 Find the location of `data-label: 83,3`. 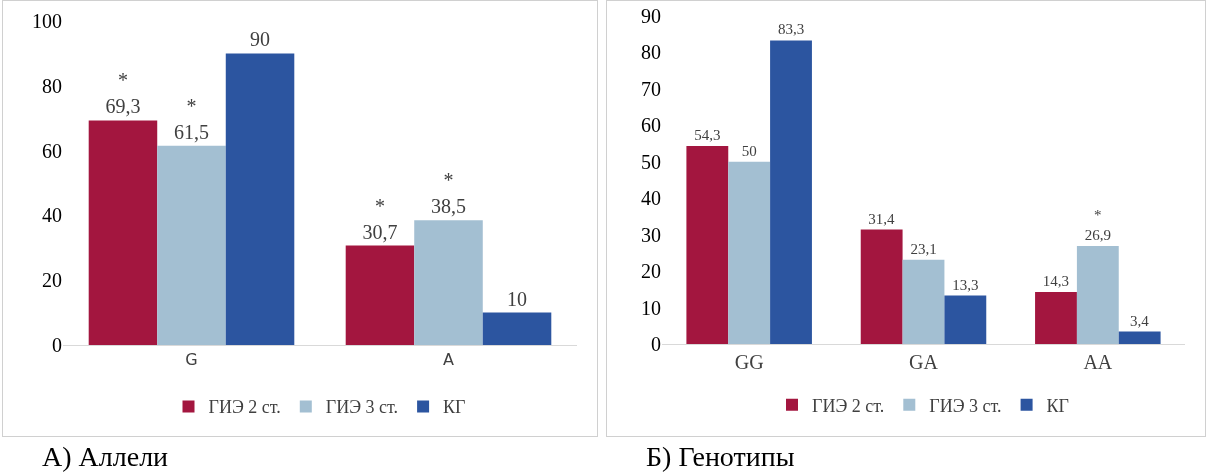

data-label: 83,3 is located at coordinates (791, 29).